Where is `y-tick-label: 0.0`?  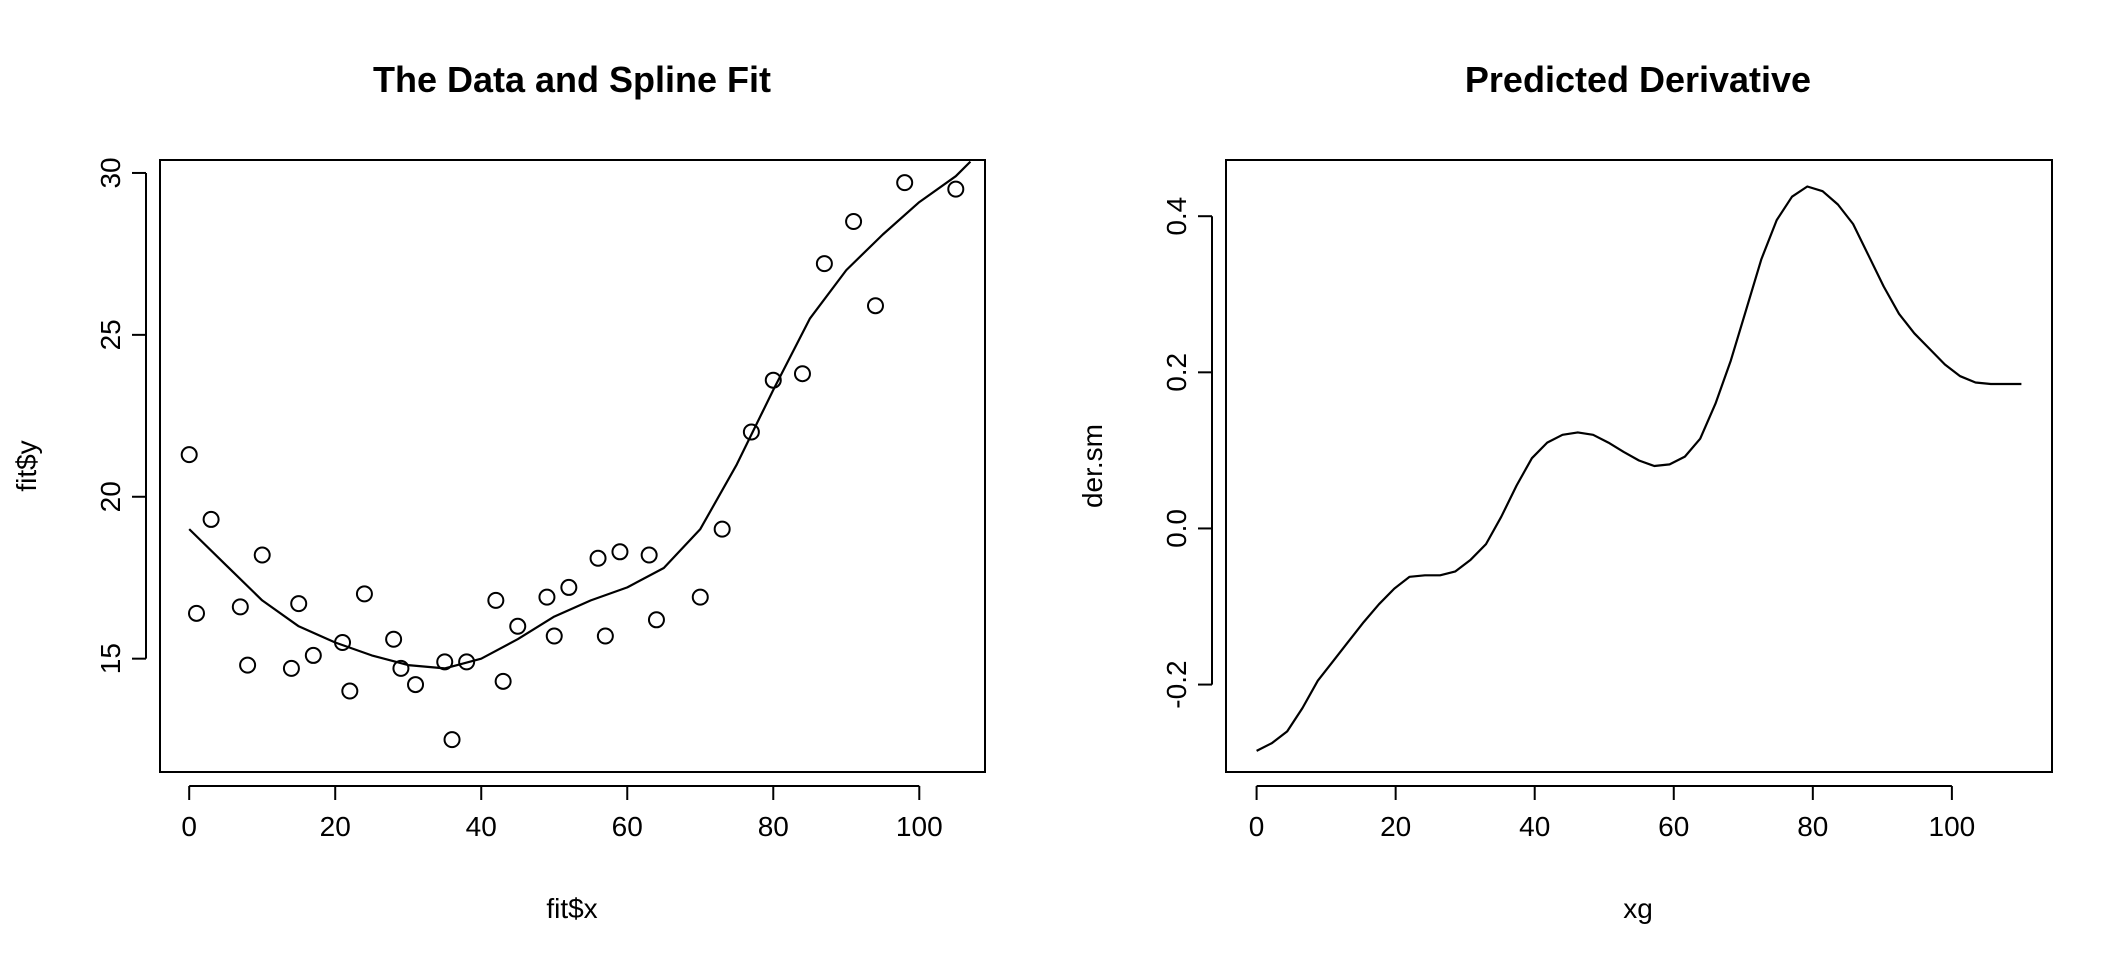
y-tick-label: 0.0 is located at coordinates (1176, 528).